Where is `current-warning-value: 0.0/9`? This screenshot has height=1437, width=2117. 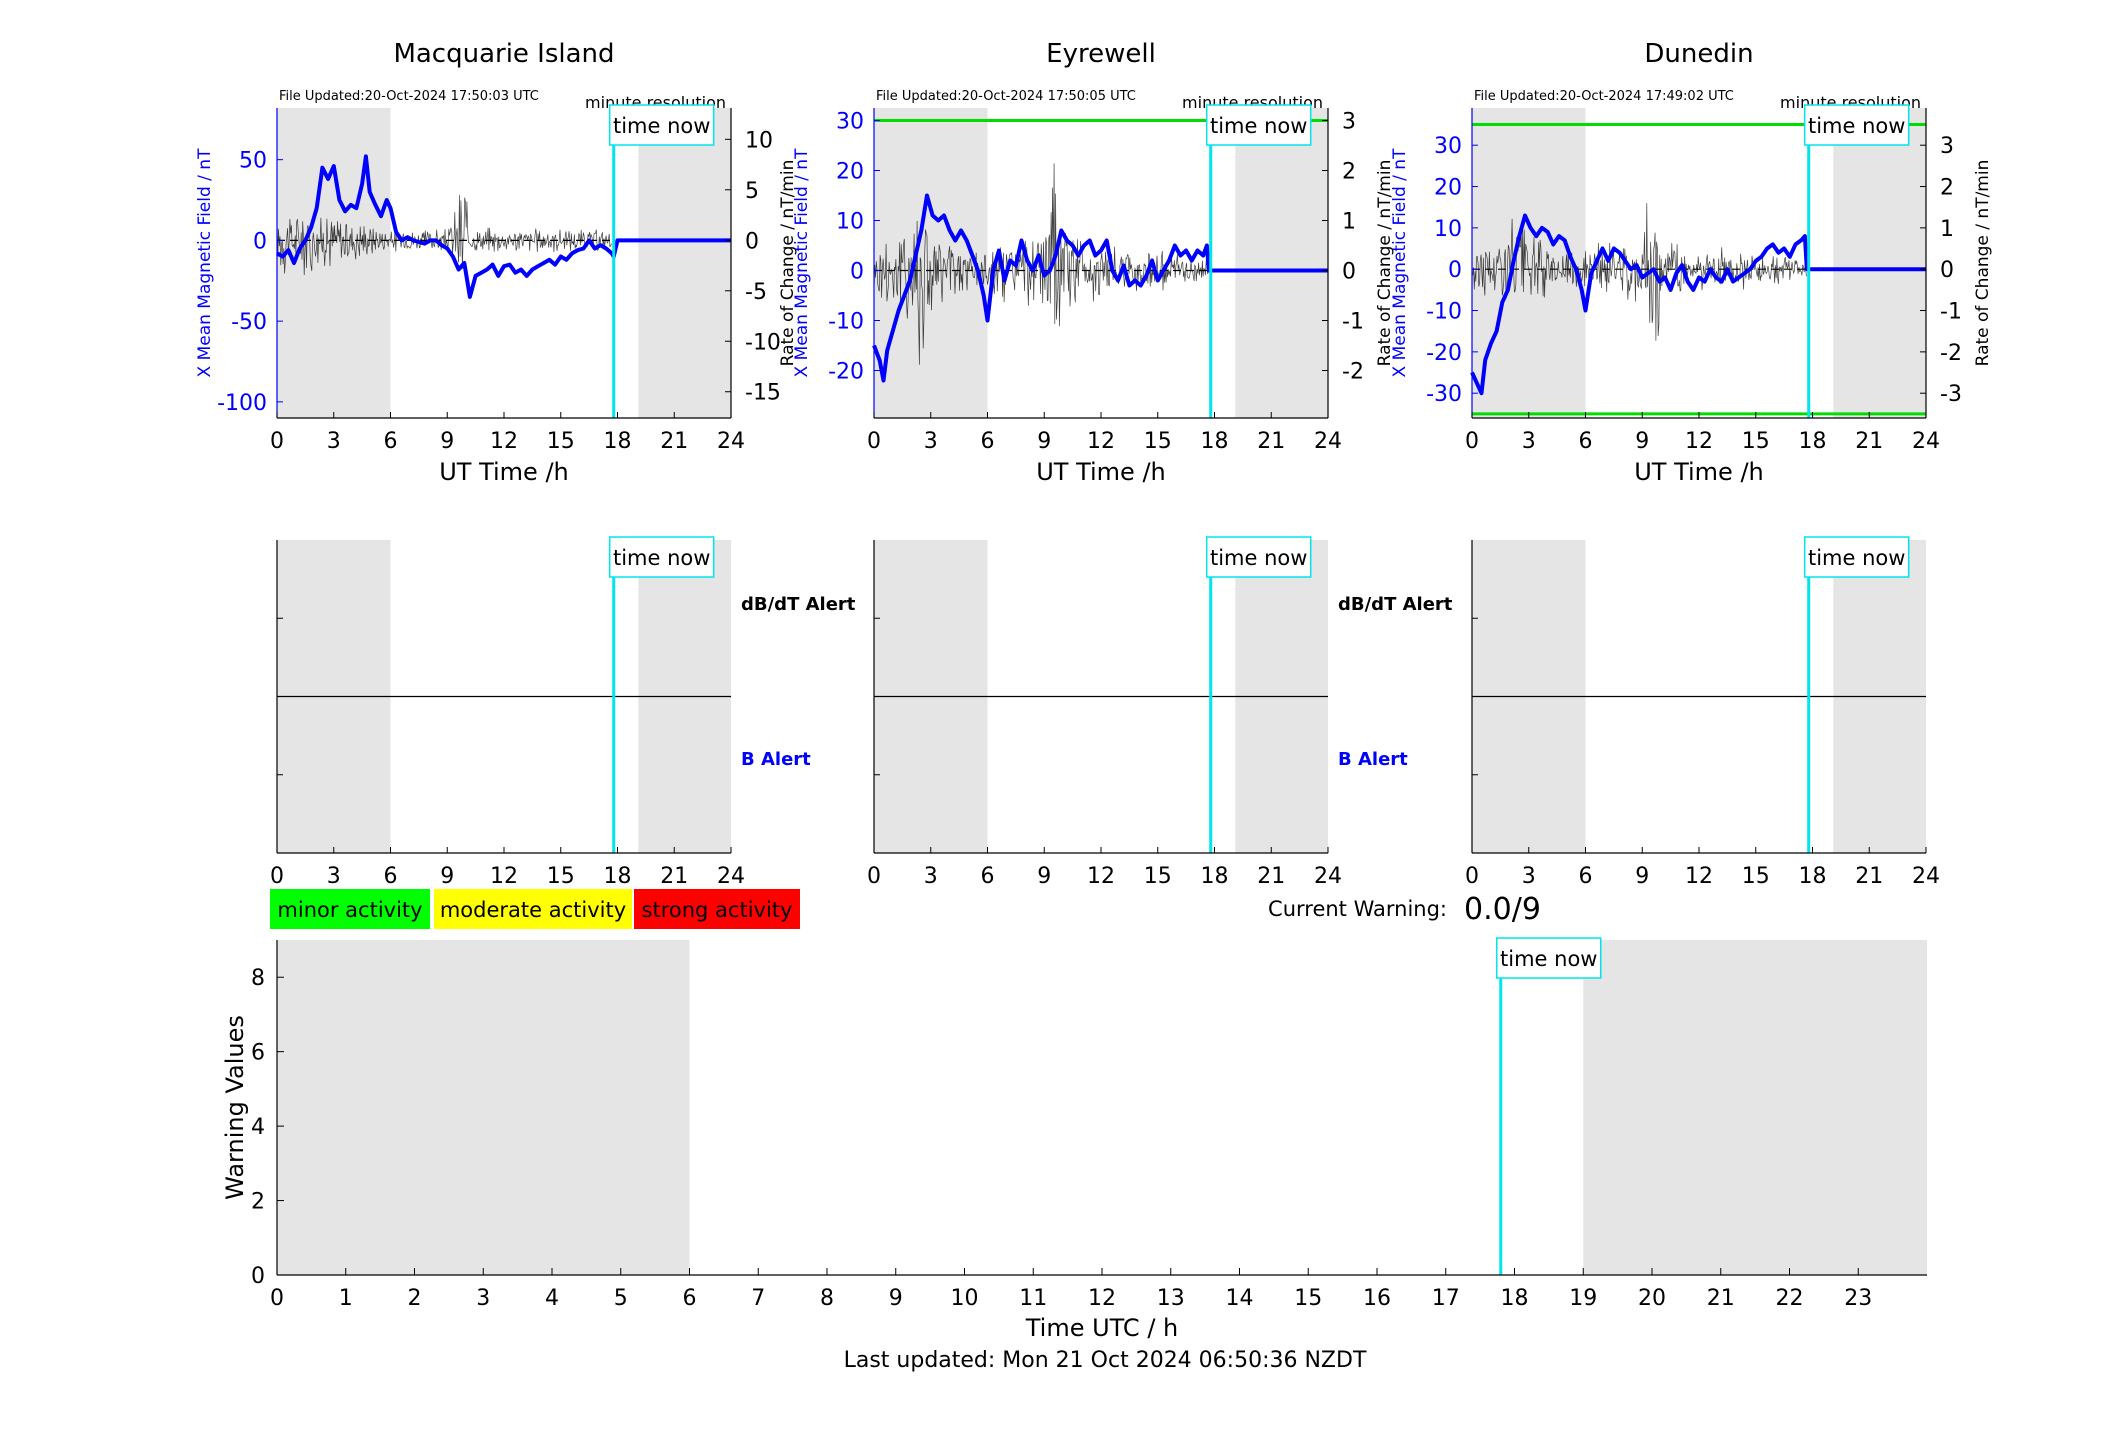 current-warning-value: 0.0/9 is located at coordinates (1502, 909).